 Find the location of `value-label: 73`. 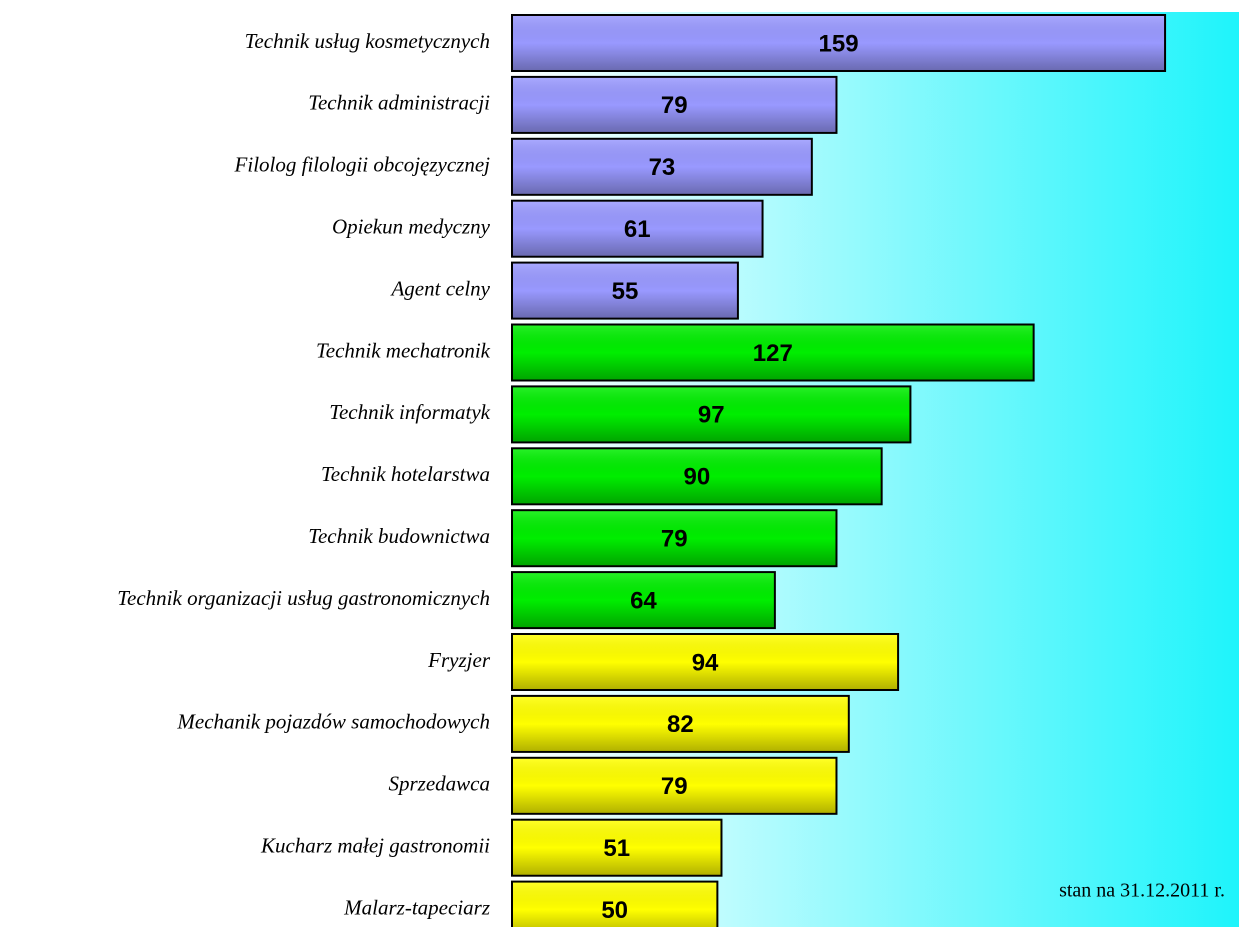

value-label: 73 is located at coordinates (662, 167).